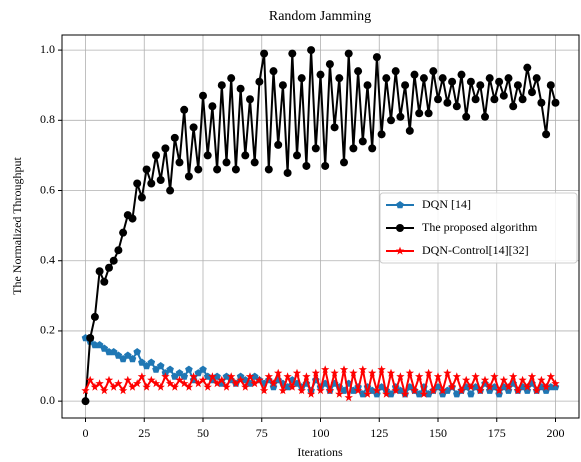  I want to click on legend-marker, so click(400, 205).